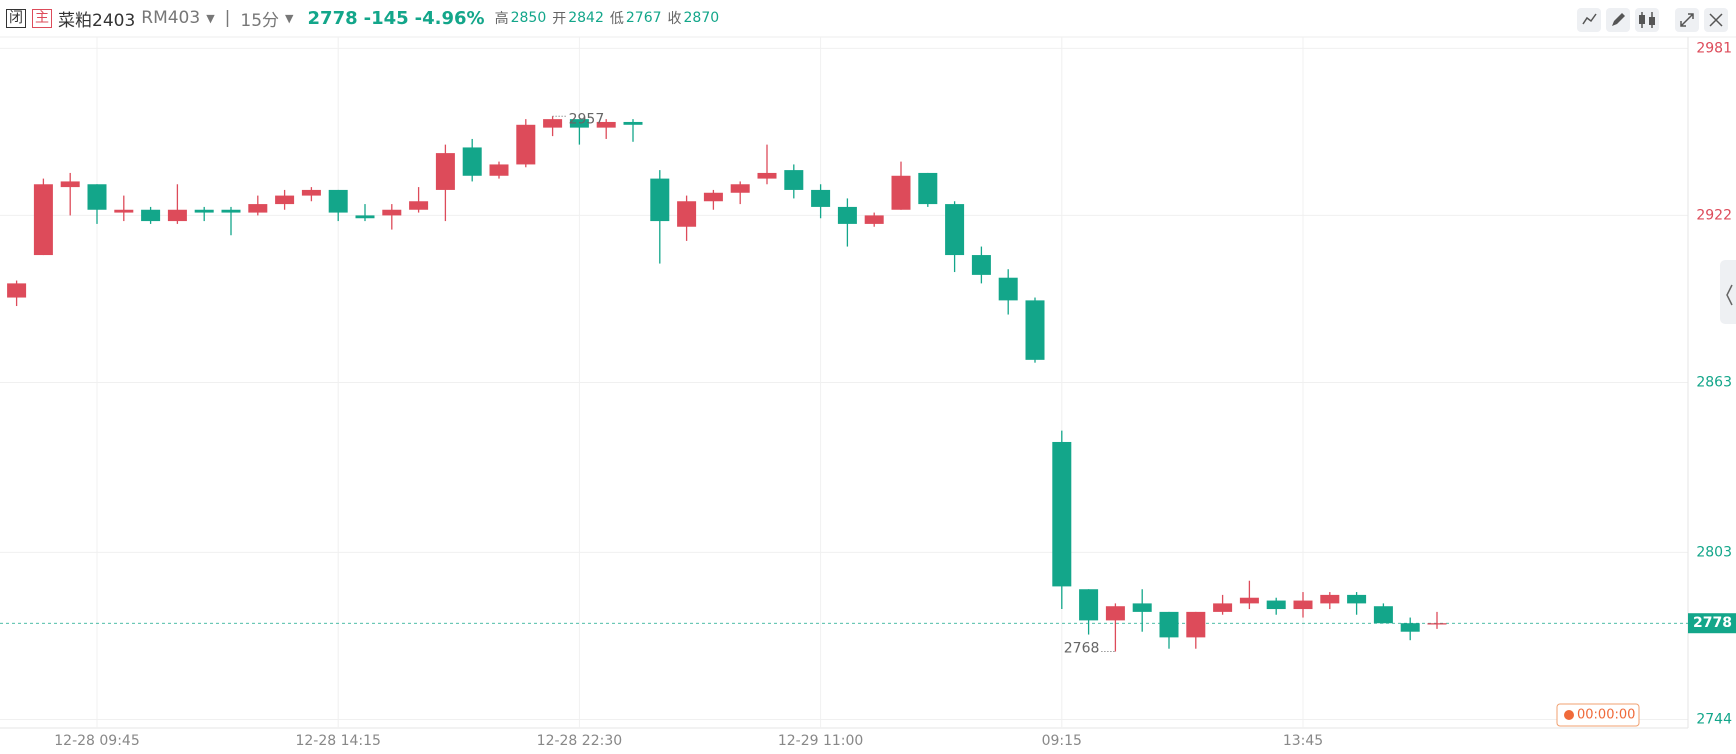  Describe the element at coordinates (1303, 741) in the screenshot. I see `x-tick-label: 13:45` at that location.